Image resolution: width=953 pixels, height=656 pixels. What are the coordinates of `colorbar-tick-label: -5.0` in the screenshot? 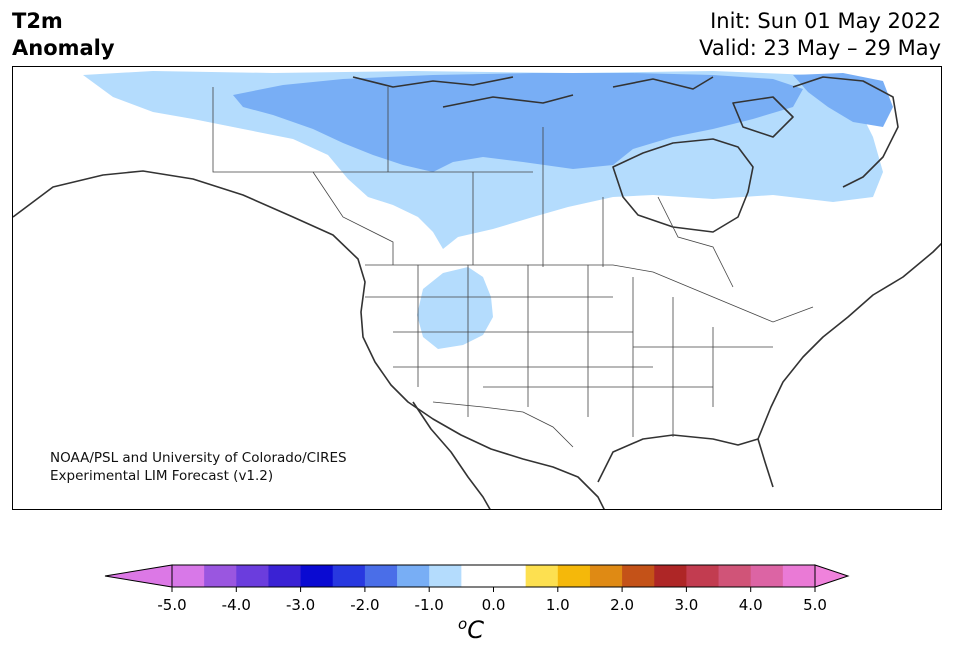 It's located at (171, 605).